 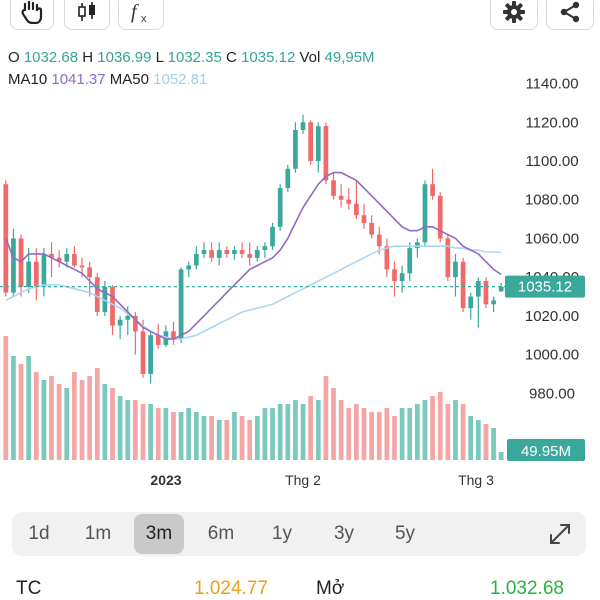 What do you see at coordinates (299, 534) in the screenshot?
I see `time-range-selector: 1d 1m 3m 6m 1y 3y 5y` at bounding box center [299, 534].